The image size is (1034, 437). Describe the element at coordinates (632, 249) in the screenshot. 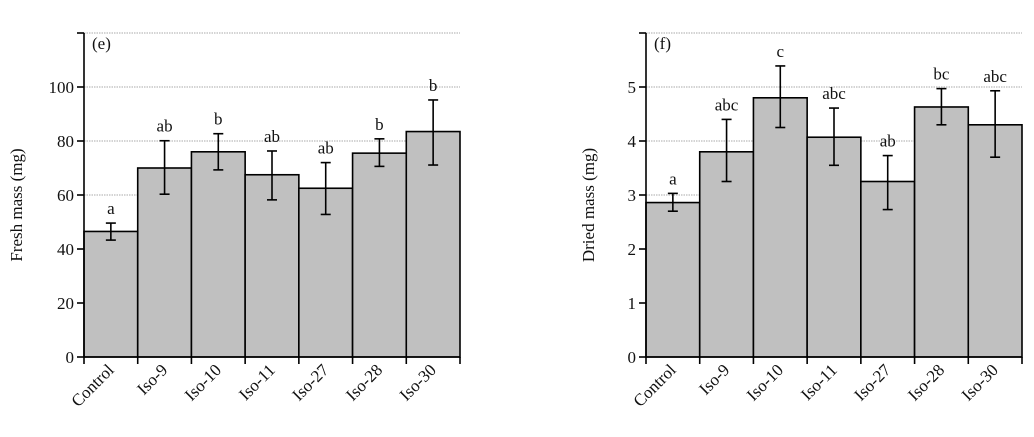

I see `y-tick-label: 2` at that location.